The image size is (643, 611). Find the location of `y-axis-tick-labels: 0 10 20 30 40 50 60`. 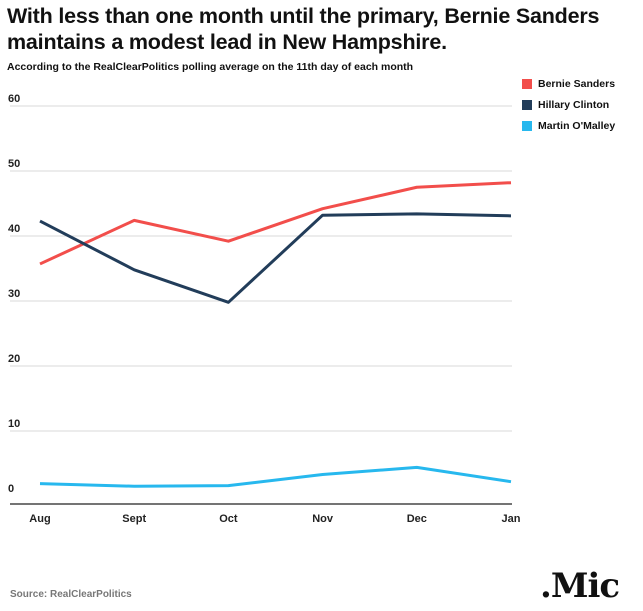

y-axis-tick-labels: 0 10 20 30 40 50 60 is located at coordinates (14, 294).